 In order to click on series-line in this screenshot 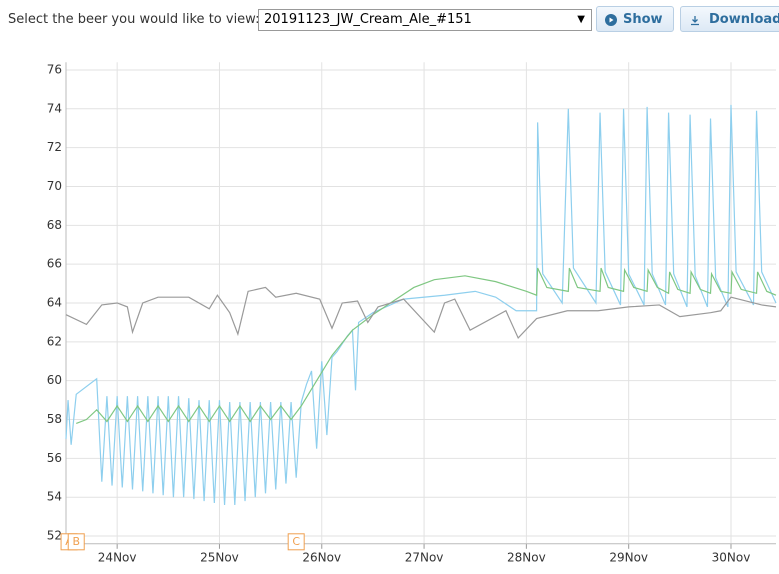, I will do `click(421, 313)`.